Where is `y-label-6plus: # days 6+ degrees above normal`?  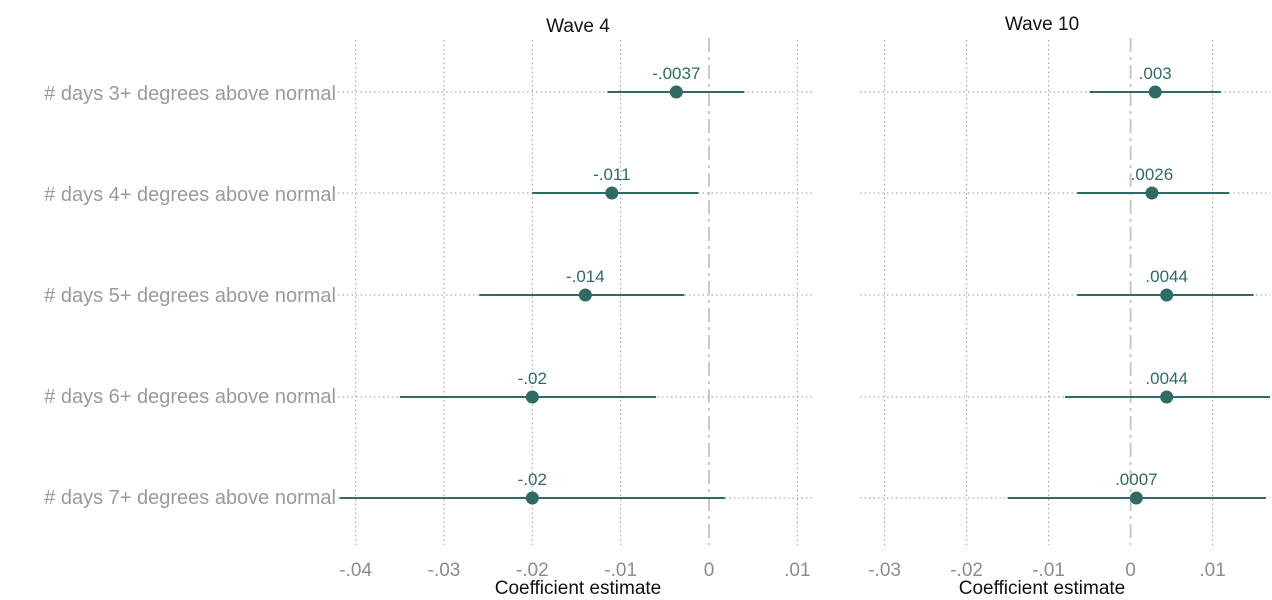
y-label-6plus: # days 6+ degrees above normal is located at coordinates (190, 397).